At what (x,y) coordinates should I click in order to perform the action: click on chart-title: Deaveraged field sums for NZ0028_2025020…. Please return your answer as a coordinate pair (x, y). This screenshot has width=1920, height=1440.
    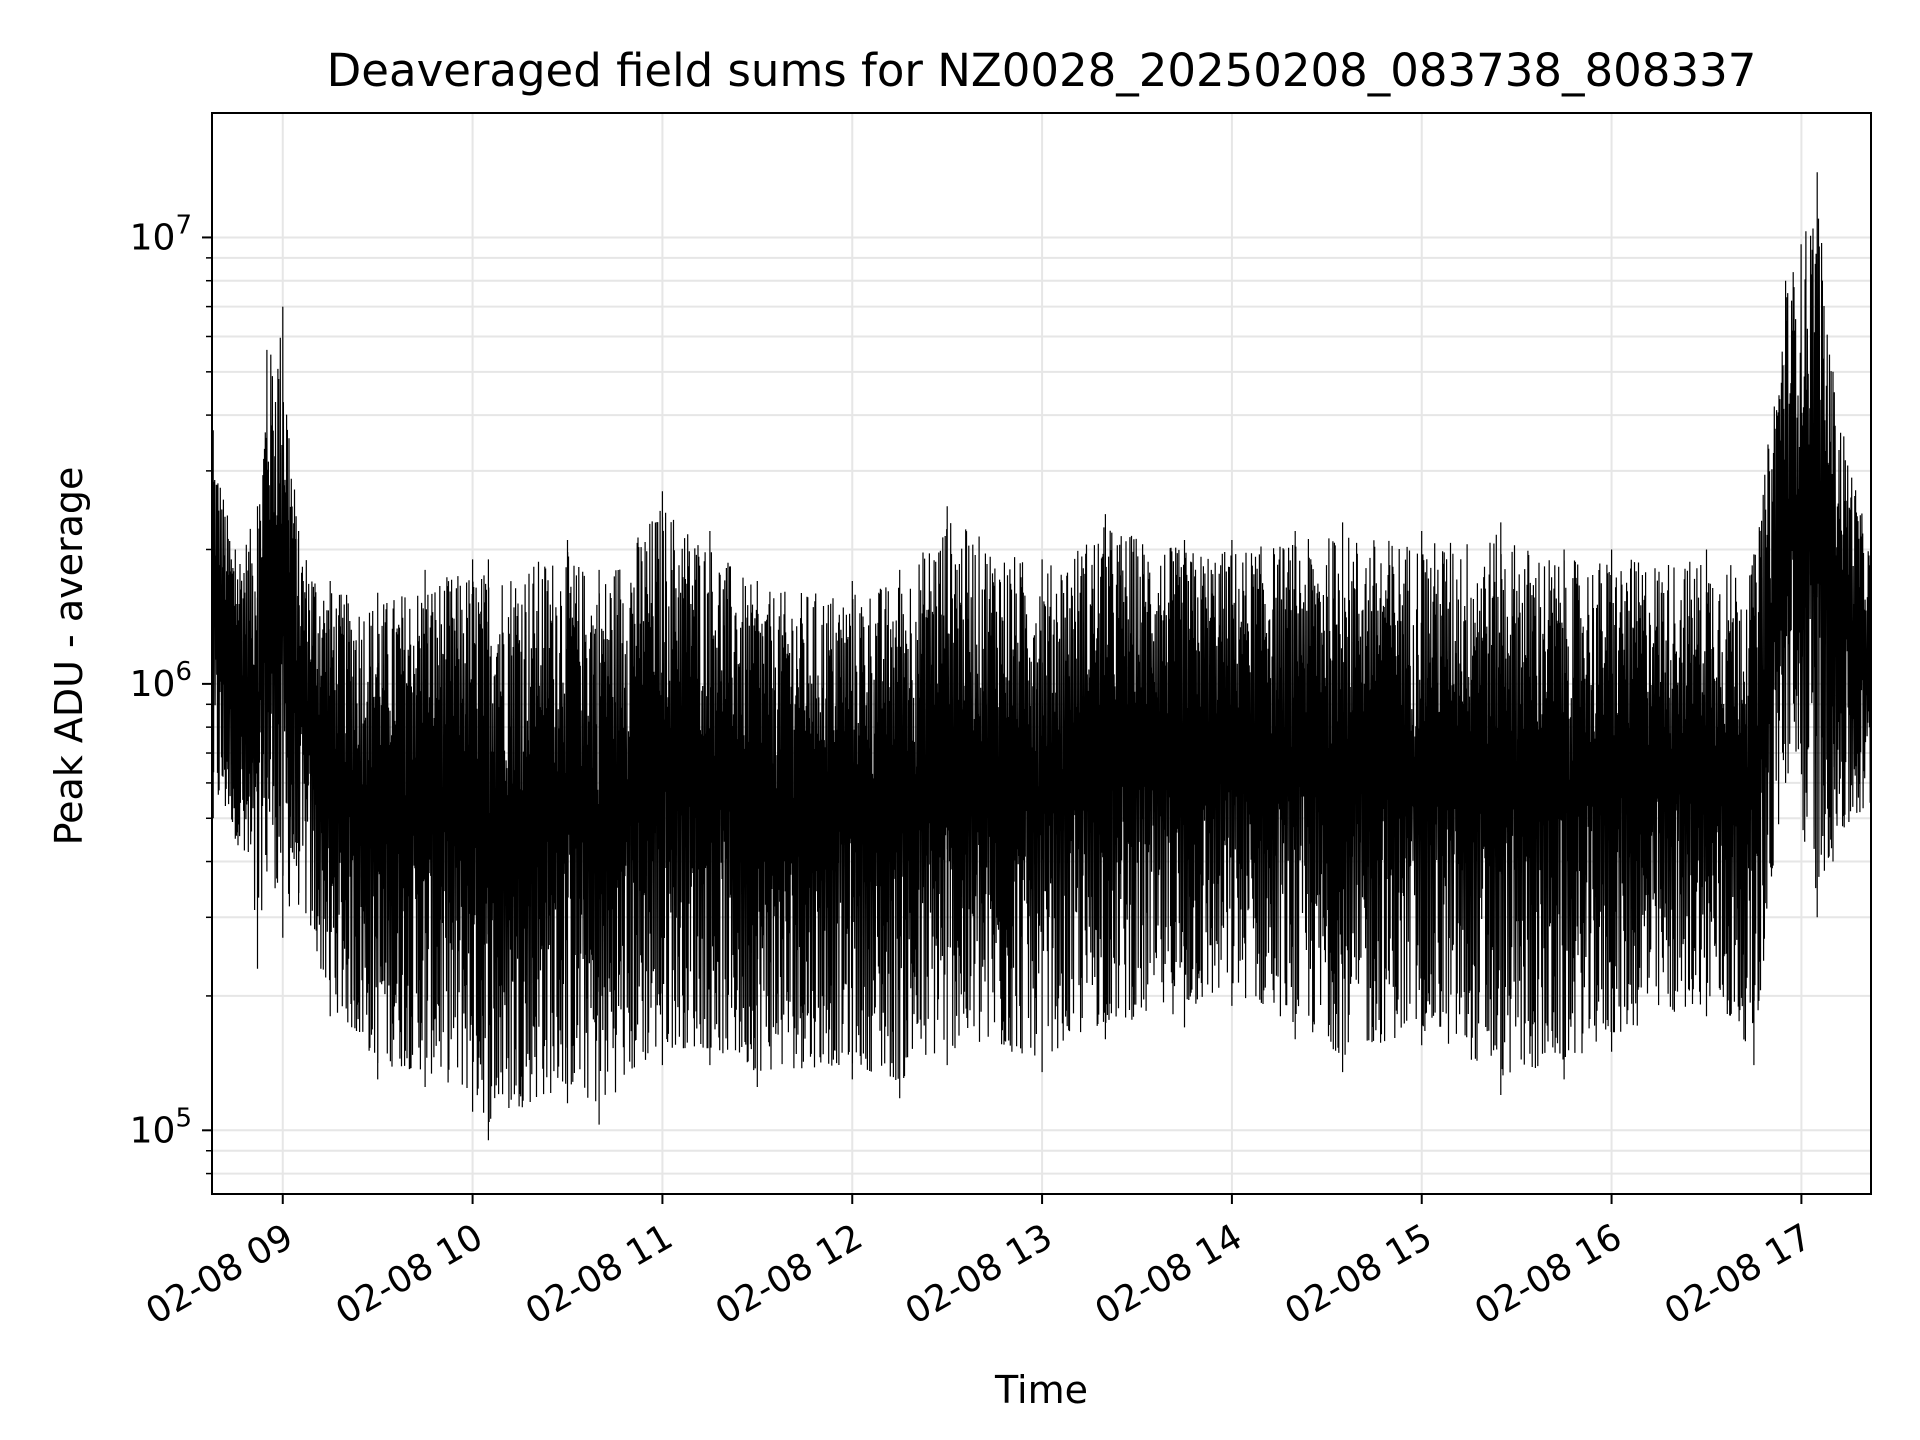
    Looking at the image, I should click on (1041, 70).